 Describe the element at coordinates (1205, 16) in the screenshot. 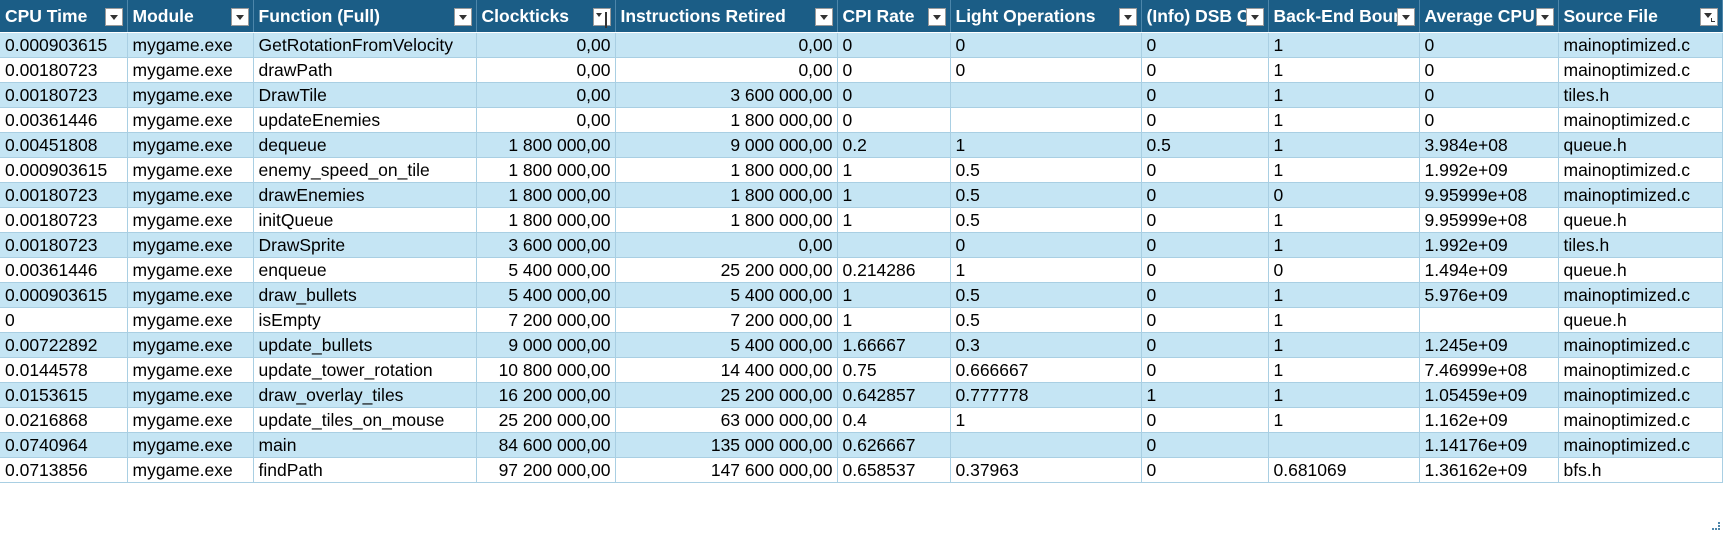

I see `header-info-dsb-coverage: (Info) DSB C` at that location.